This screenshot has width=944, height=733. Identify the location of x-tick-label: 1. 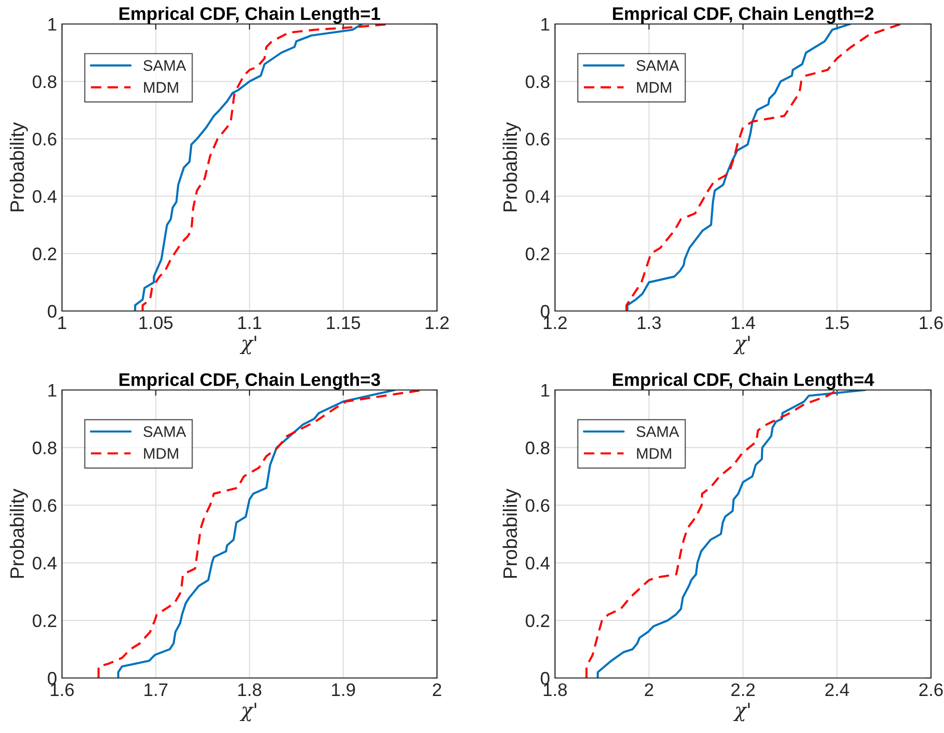
(62, 322).